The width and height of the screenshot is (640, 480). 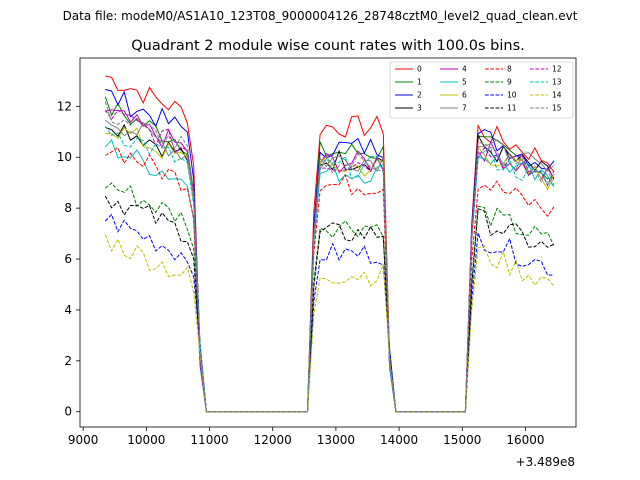 I want to click on y-tick-label: 2, so click(x=68, y=361).